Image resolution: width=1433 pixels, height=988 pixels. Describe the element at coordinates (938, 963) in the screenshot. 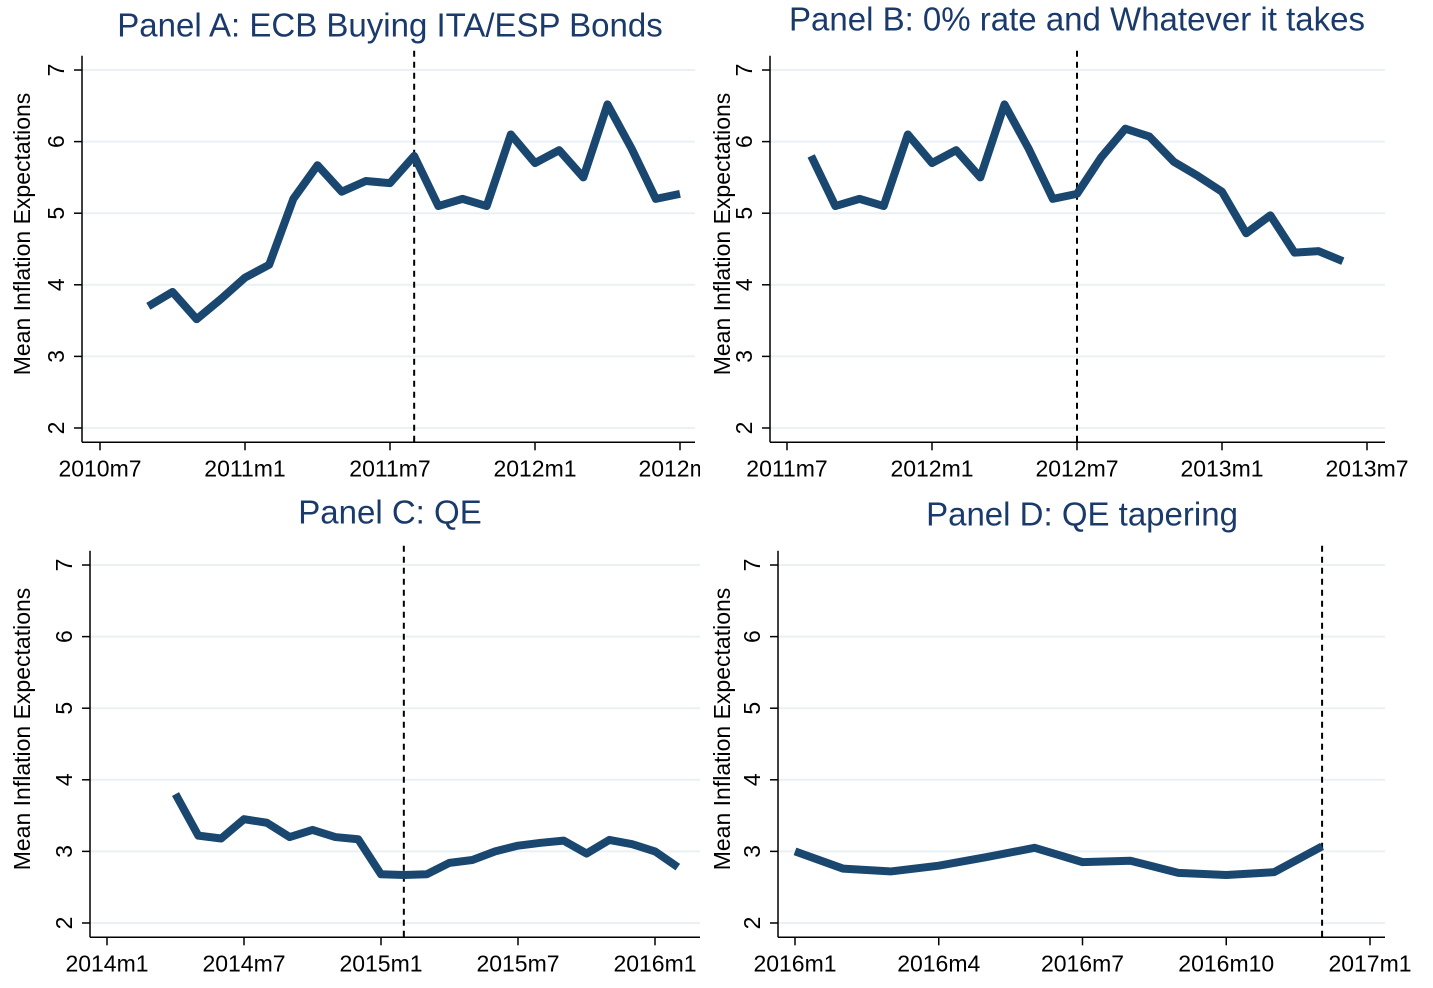

I see `x-tick-label: 2016m4` at that location.